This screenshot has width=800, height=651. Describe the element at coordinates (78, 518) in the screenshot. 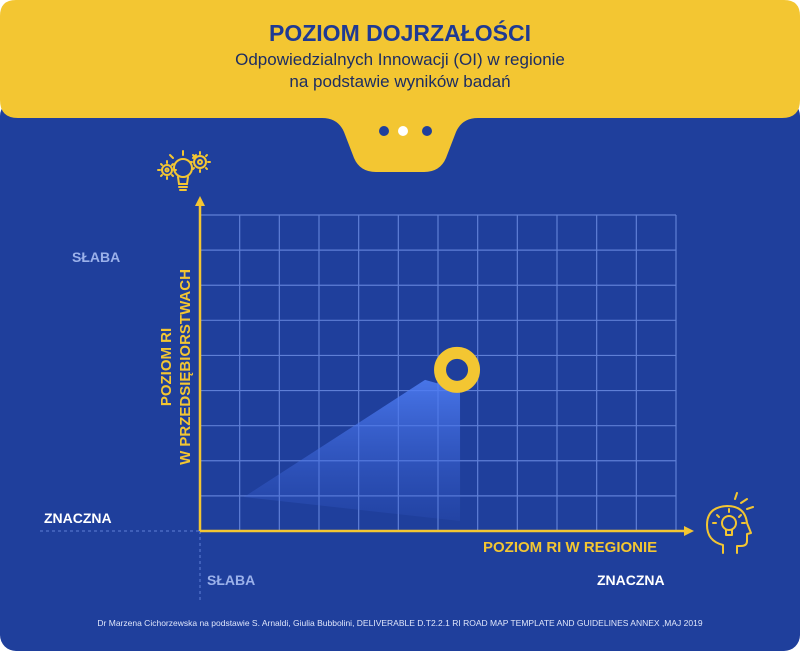

I see `y-high-label: ZNACZNA` at that location.